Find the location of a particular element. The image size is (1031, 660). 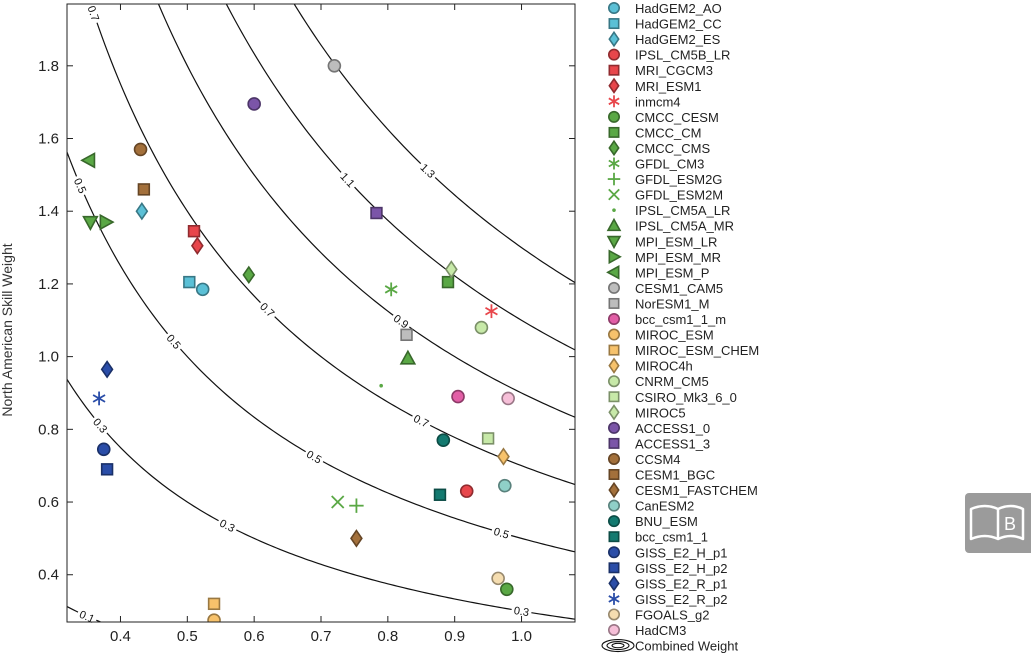

legend-label: MIROC_ESM is located at coordinates (674, 335).